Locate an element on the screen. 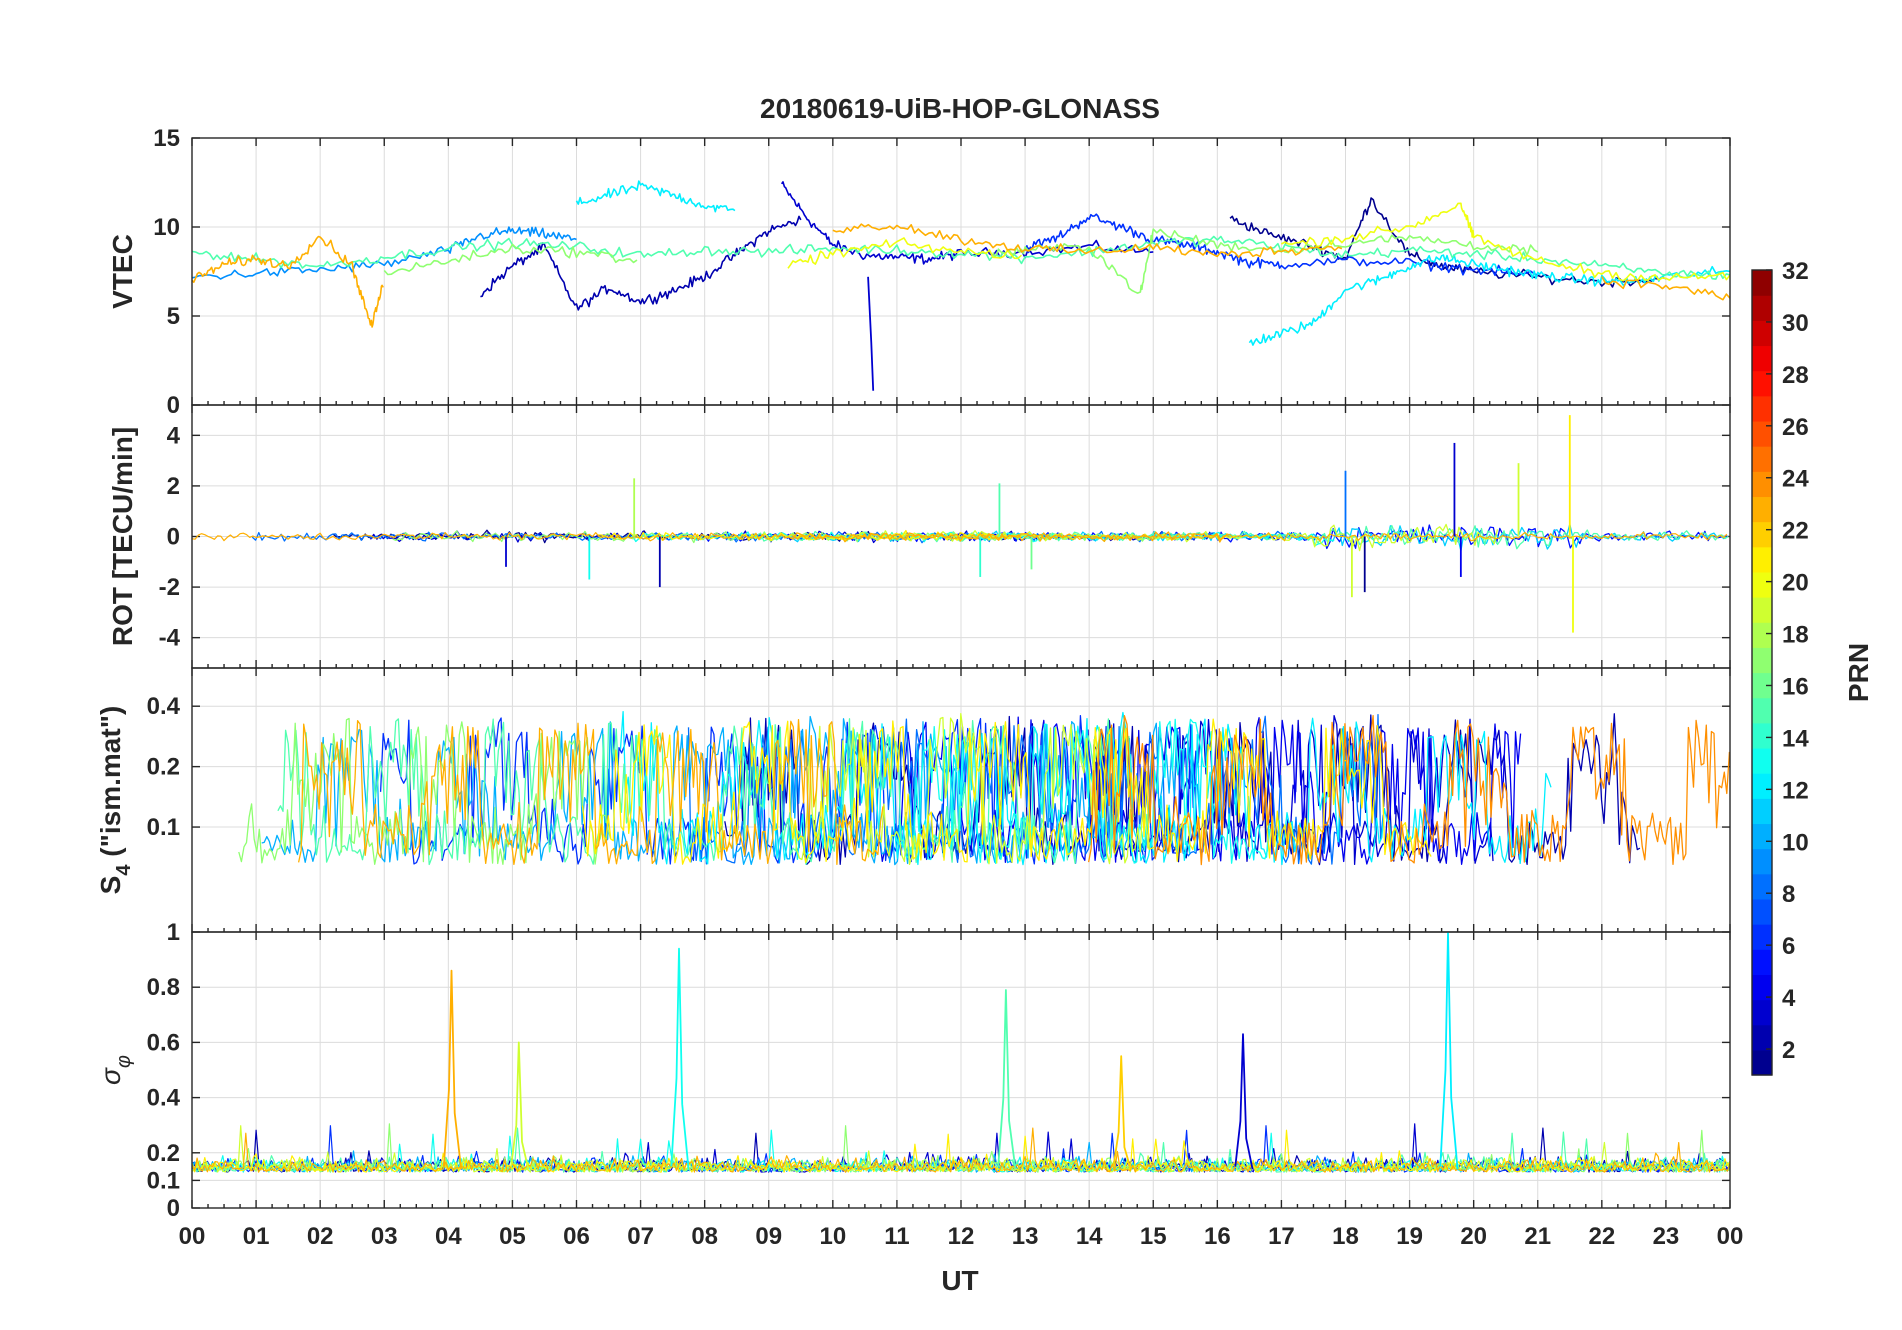 This screenshot has width=1902, height=1330. x-tick-label: 01 is located at coordinates (256, 1236).